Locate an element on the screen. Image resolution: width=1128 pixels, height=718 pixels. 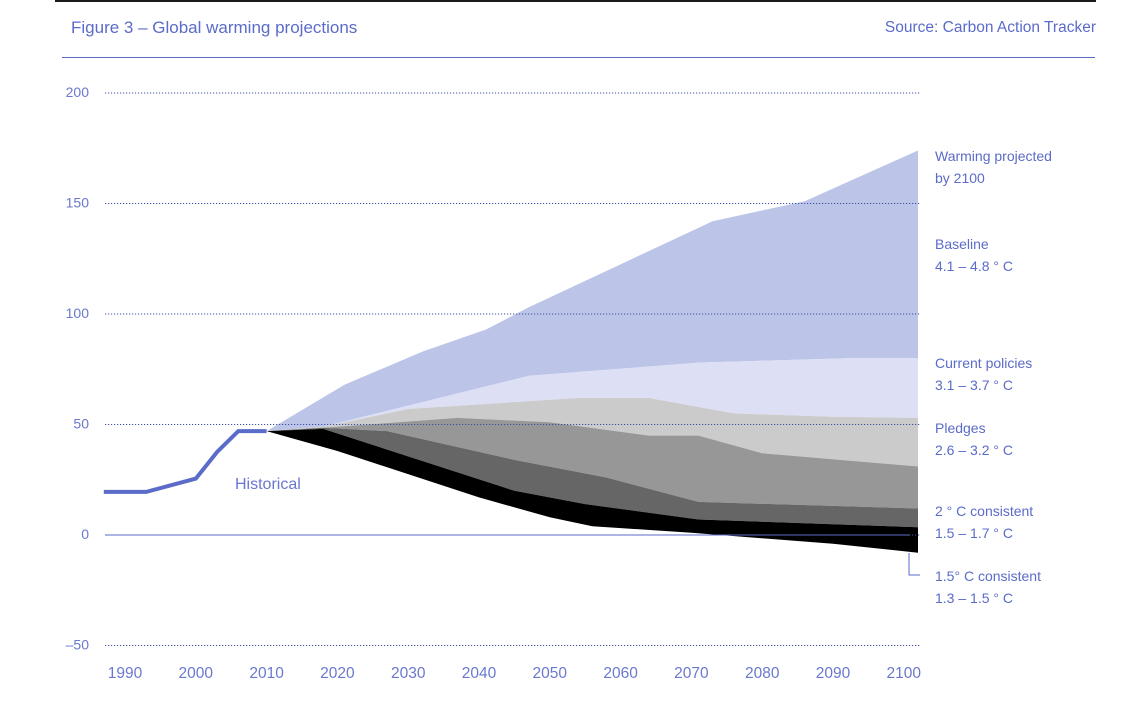
x-tick-label: 2060 is located at coordinates (620, 673).